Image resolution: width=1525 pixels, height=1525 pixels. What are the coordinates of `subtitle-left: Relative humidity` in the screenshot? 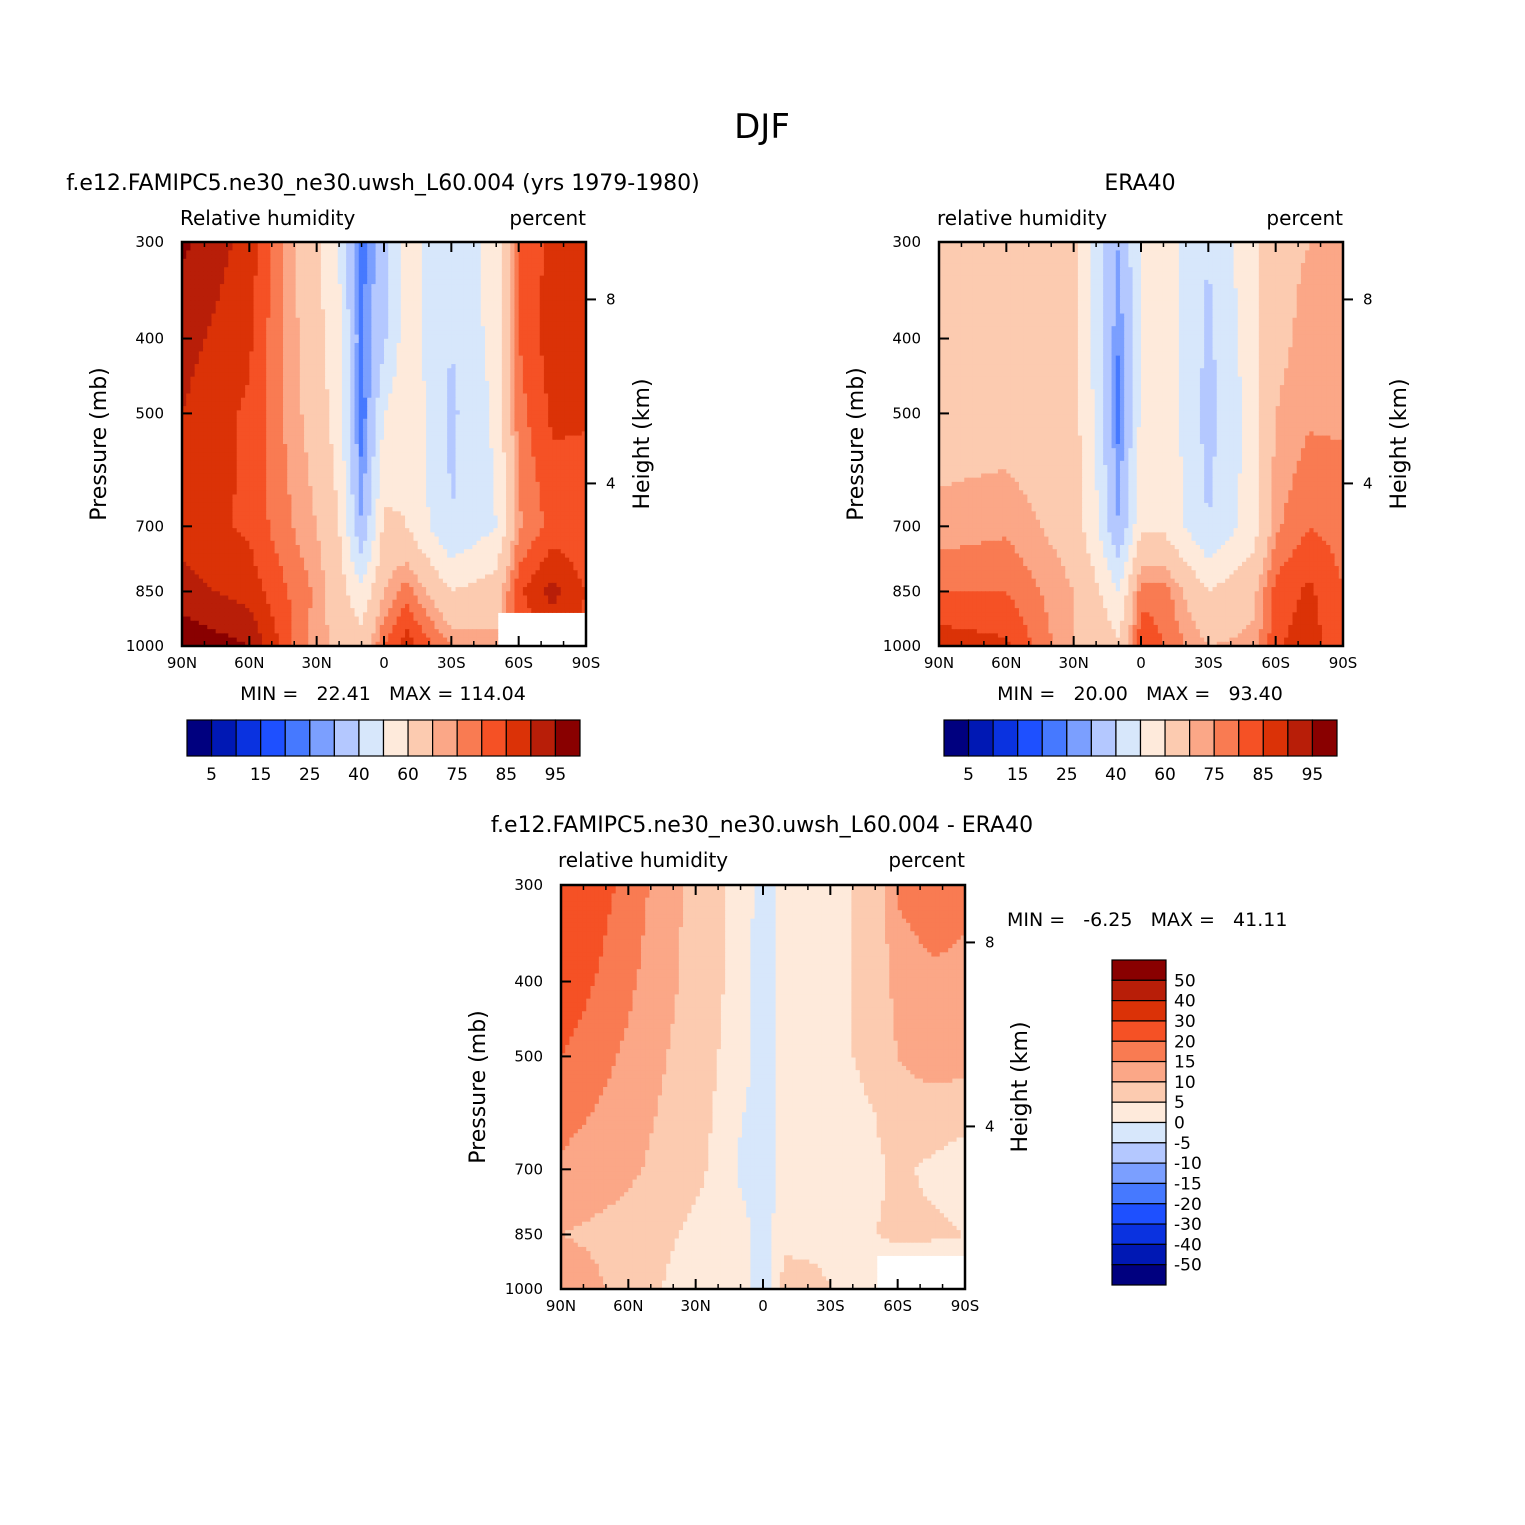 It's located at (267, 218).